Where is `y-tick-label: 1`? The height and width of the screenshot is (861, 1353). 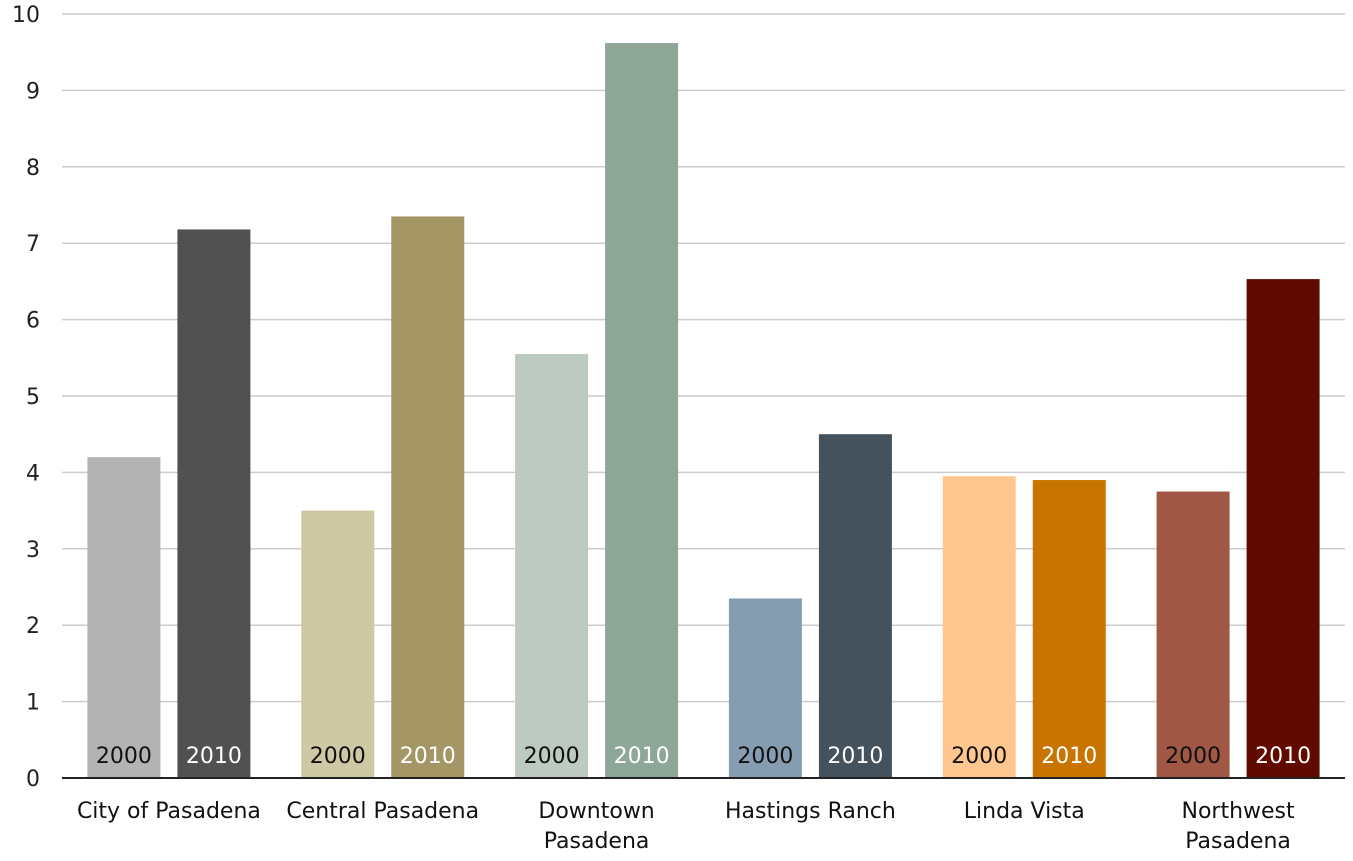 y-tick-label: 1 is located at coordinates (33, 703).